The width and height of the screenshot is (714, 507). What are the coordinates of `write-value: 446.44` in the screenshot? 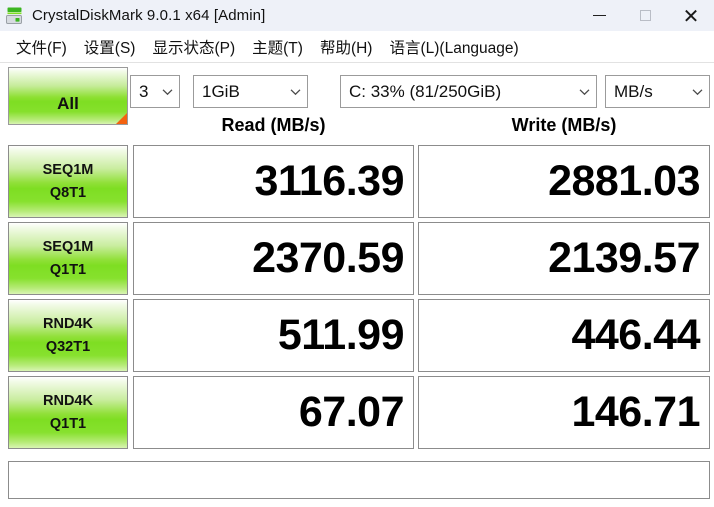 It's located at (635, 335).